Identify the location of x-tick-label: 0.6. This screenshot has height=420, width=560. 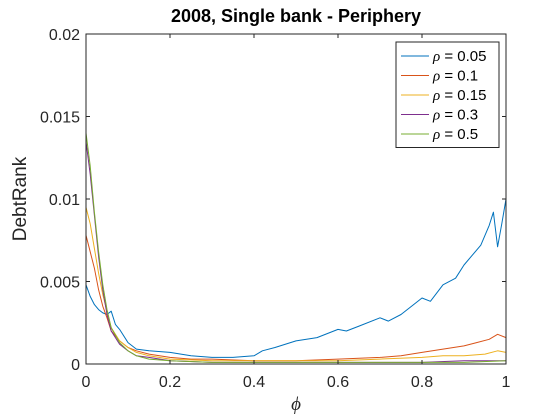
(338, 382).